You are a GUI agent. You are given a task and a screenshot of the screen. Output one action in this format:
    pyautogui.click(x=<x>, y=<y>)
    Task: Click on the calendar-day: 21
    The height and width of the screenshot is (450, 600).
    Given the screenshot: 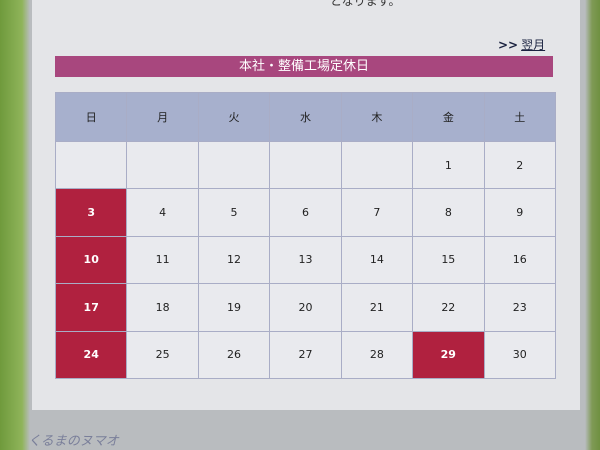 What is the action you would take?
    pyautogui.click(x=377, y=307)
    